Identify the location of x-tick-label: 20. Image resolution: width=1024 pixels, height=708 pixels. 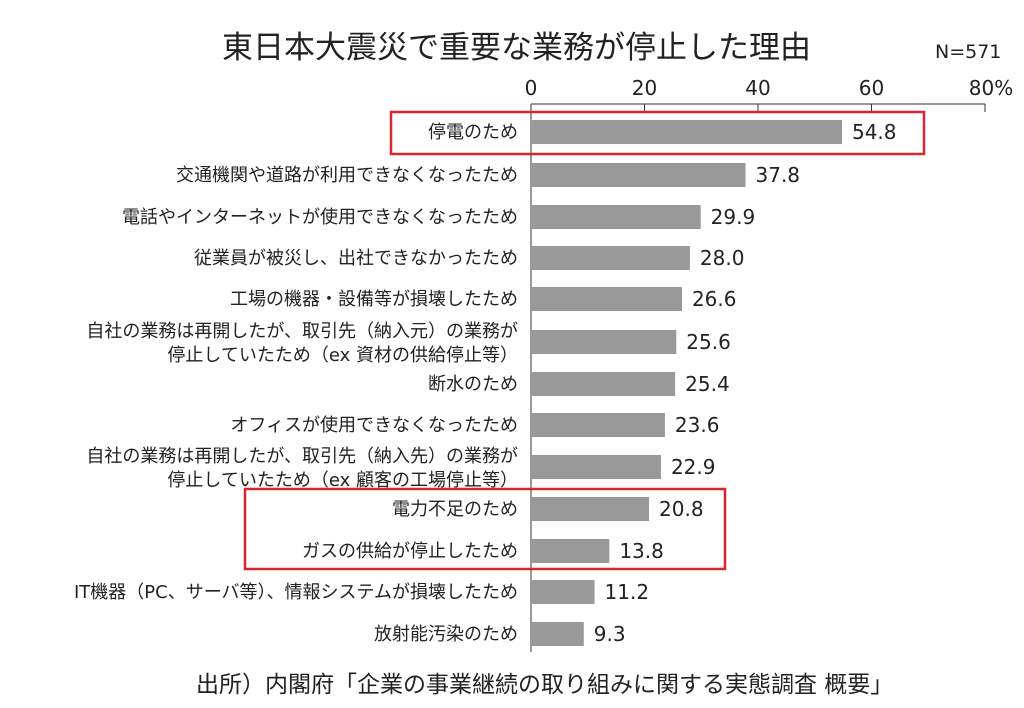
(644, 88).